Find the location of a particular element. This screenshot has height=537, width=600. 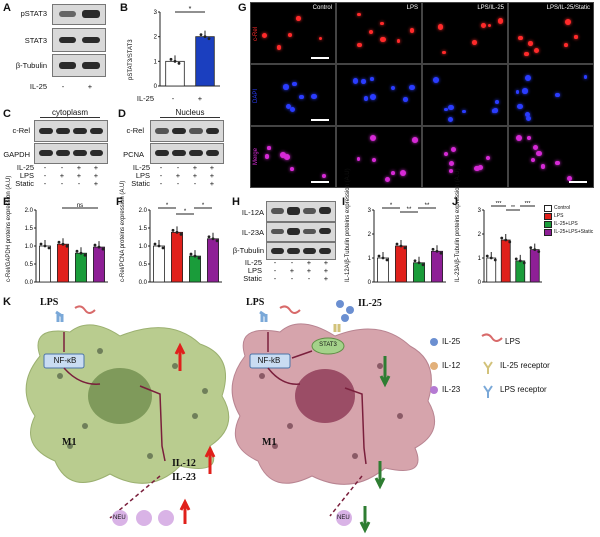

label-il23: IL-23 is located at coordinates (184, 477).